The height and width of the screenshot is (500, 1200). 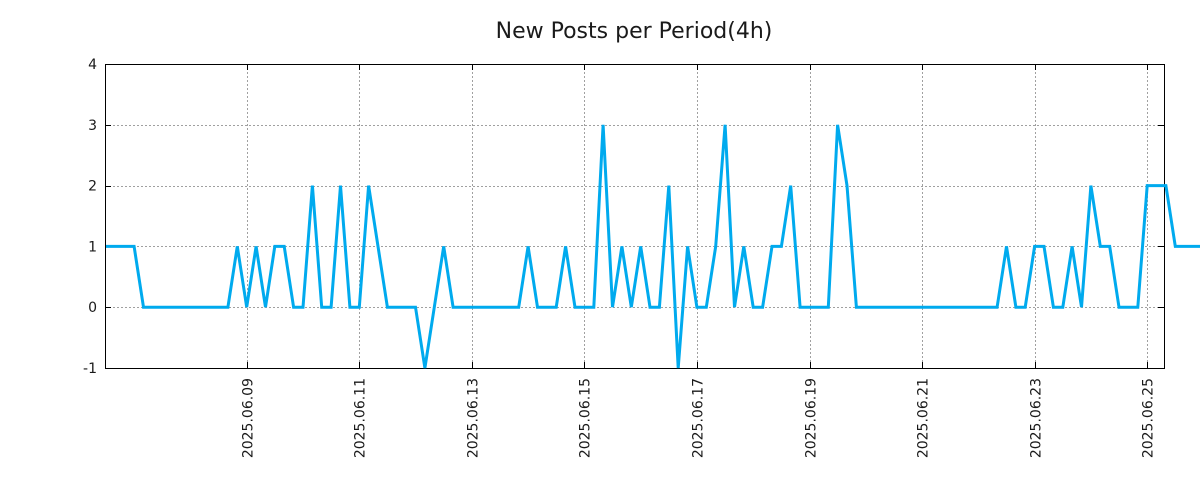 I want to click on x-tick-label: 2025.06.23, so click(x=1037, y=418).